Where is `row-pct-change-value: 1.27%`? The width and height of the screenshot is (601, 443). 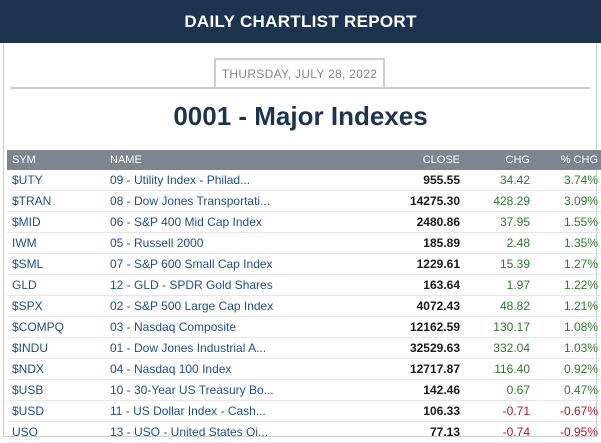
row-pct-change-value: 1.27% is located at coordinates (580, 264).